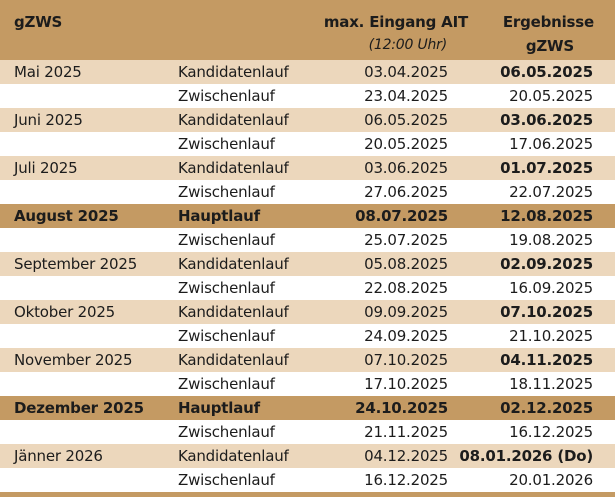  What do you see at coordinates (551, 432) in the screenshot?
I see `cell-result: 16.12.2025` at bounding box center [551, 432].